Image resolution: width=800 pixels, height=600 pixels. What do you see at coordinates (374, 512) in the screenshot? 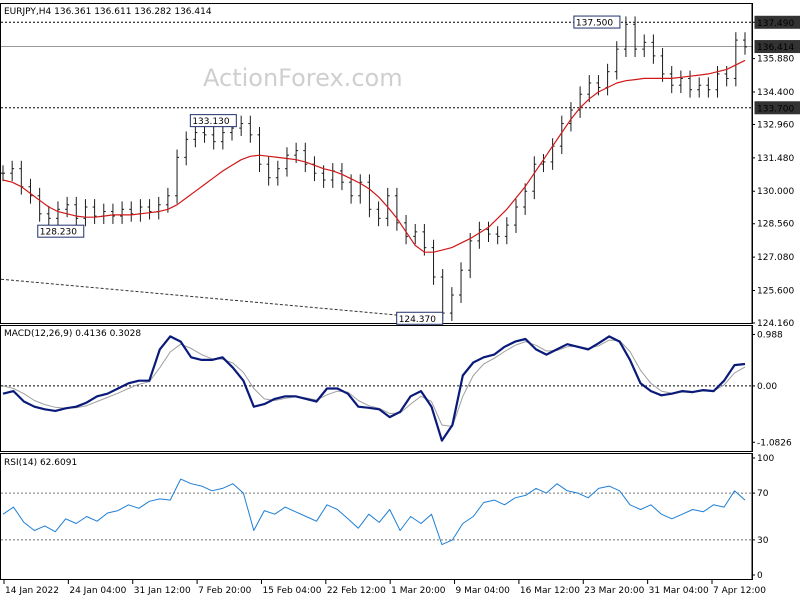
I see `rsi-line` at bounding box center [374, 512].